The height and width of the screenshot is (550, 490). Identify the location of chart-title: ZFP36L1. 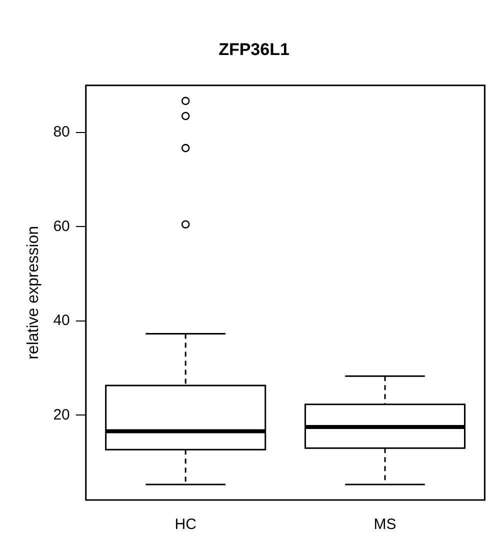
(254, 49).